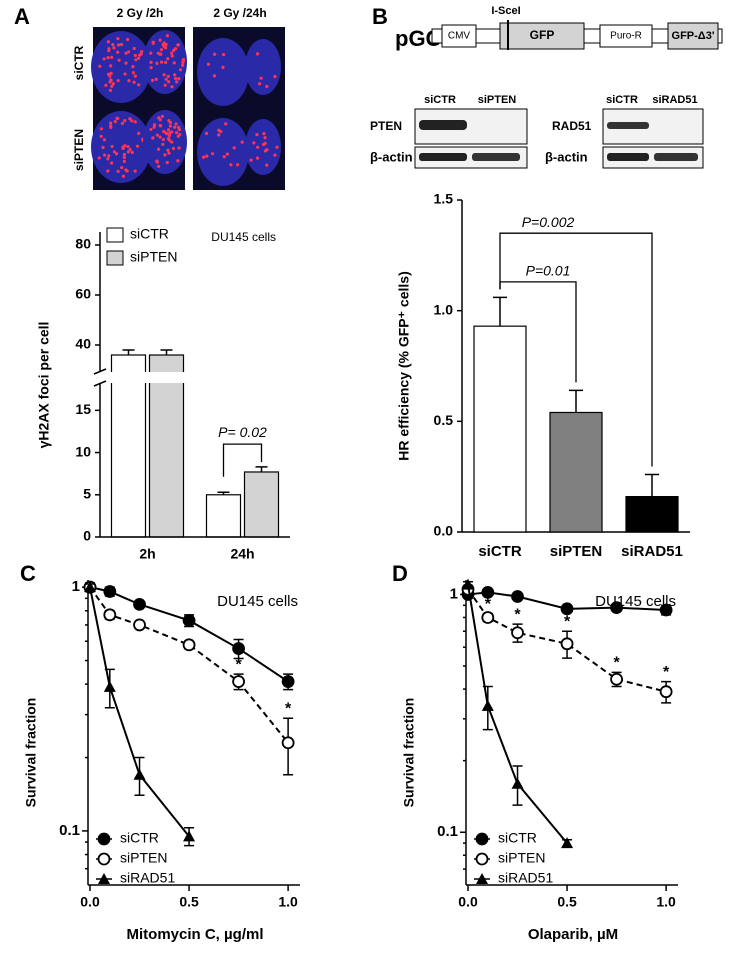 The width and height of the screenshot is (750, 966). Describe the element at coordinates (542, 36) in the screenshot. I see `element-box` at that location.